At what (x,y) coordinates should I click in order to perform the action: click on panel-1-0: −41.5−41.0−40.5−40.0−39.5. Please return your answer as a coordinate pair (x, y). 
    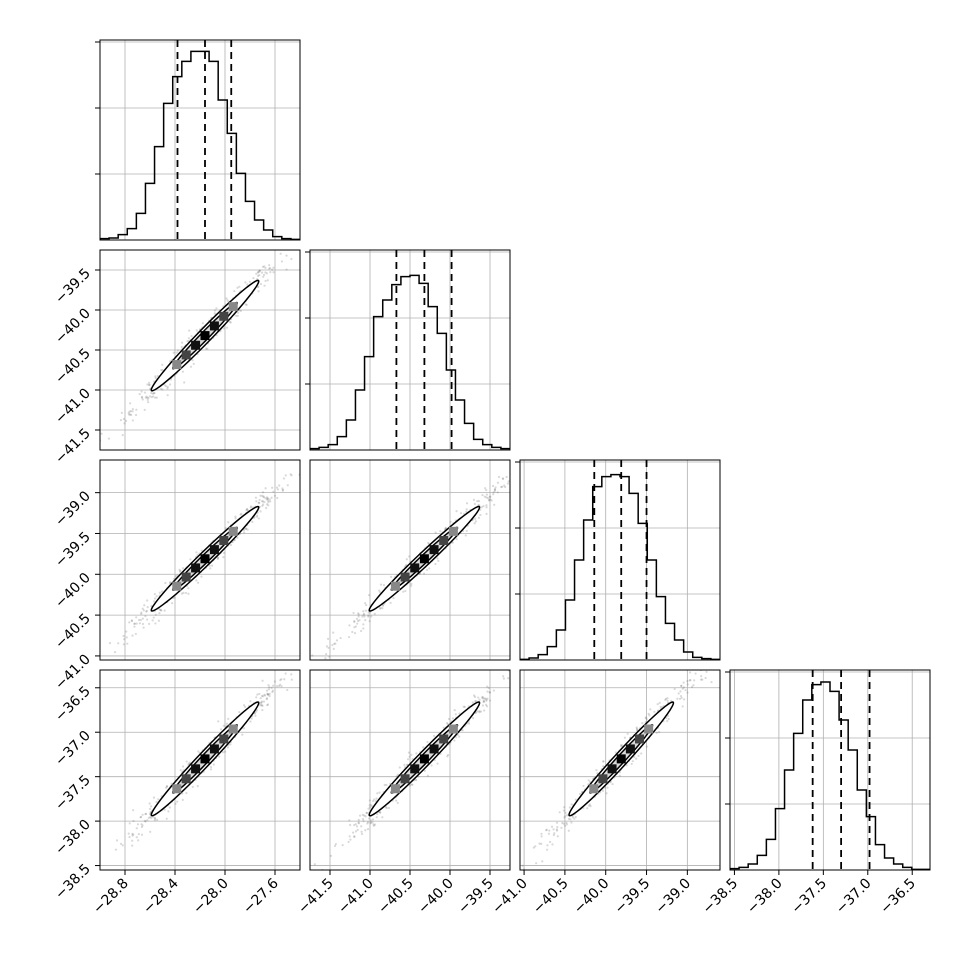
    Looking at the image, I should click on (179, 350).